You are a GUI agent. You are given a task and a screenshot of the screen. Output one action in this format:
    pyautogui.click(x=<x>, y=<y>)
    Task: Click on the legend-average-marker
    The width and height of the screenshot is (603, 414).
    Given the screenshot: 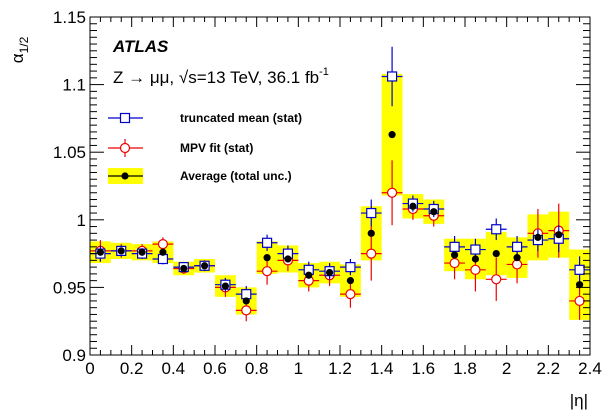 What is the action you would take?
    pyautogui.click(x=125, y=176)
    